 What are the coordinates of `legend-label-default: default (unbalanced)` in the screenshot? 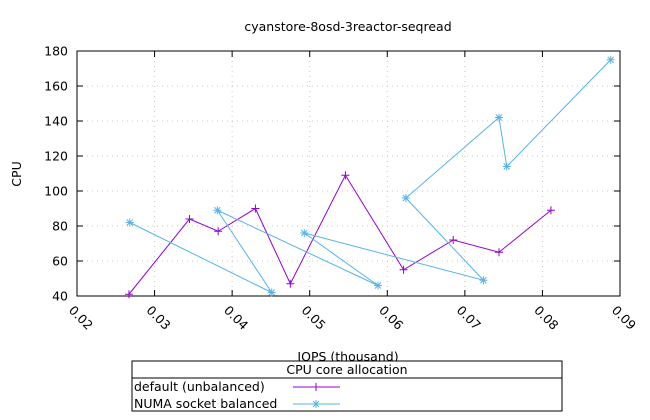 It's located at (199, 386).